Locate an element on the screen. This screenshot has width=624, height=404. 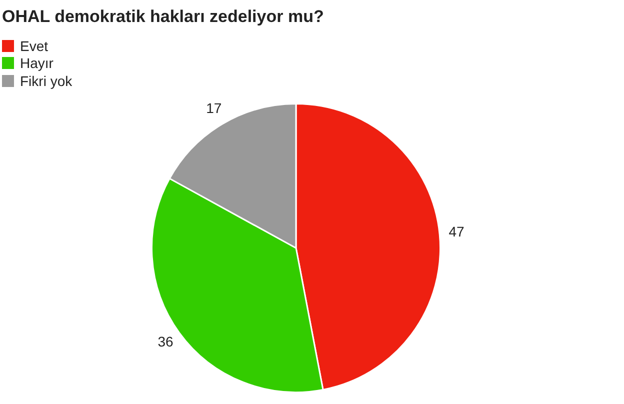
data-label: 36 is located at coordinates (166, 342).